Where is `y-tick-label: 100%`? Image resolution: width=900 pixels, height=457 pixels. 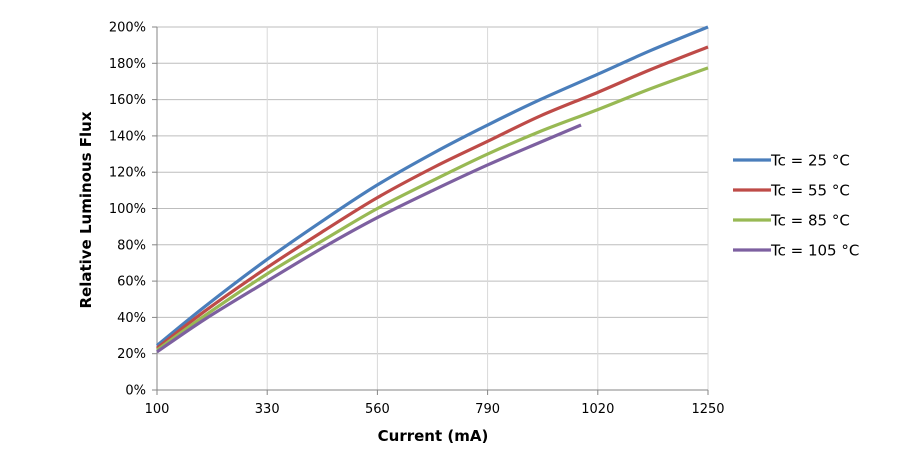 y-tick-label: 100% is located at coordinates (127, 209).